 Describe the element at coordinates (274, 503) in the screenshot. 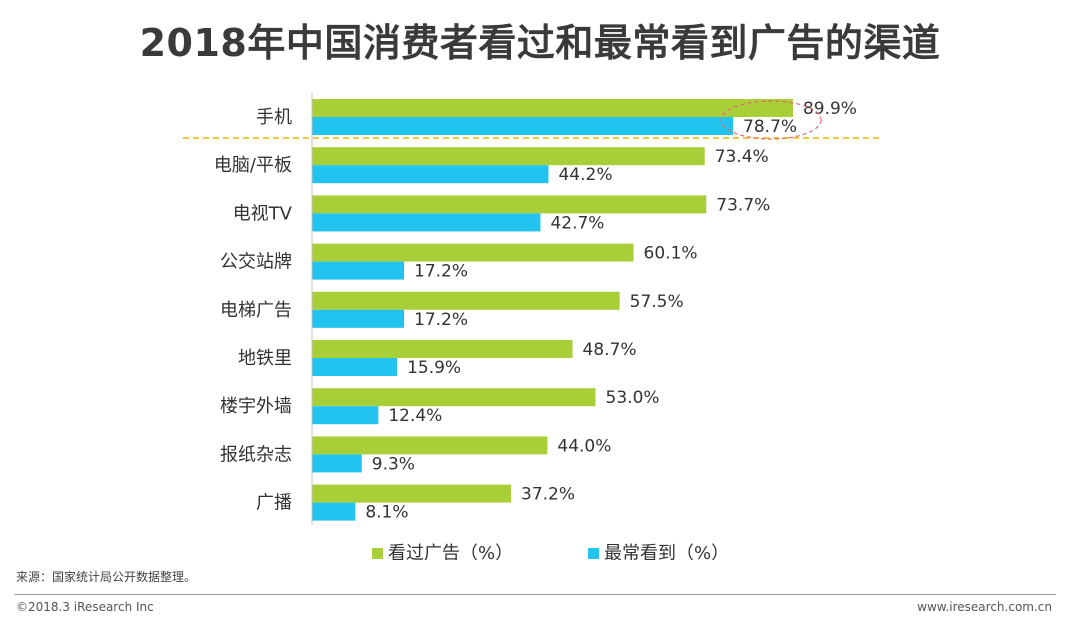

I see `category-label: 广播` at that location.